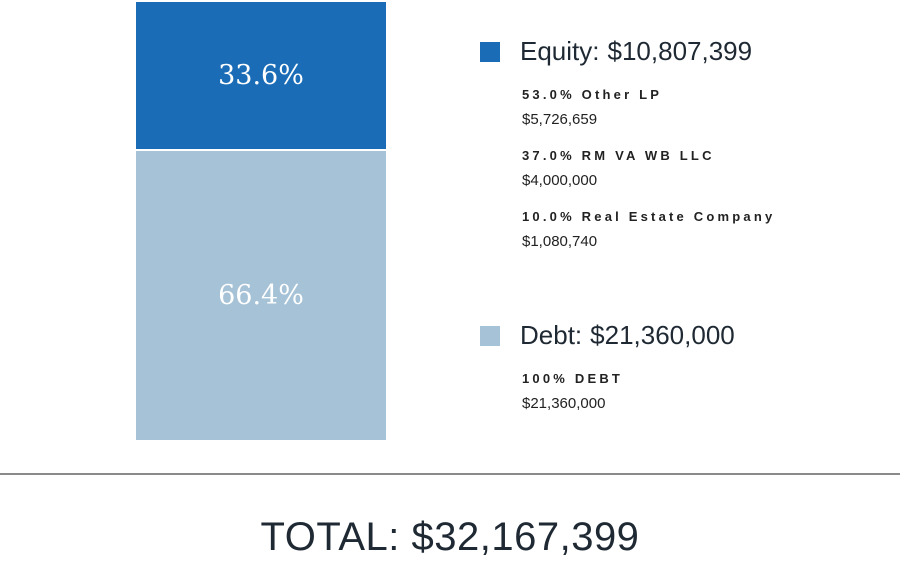 The height and width of the screenshot is (562, 900). I want to click on divider, so click(450, 474).